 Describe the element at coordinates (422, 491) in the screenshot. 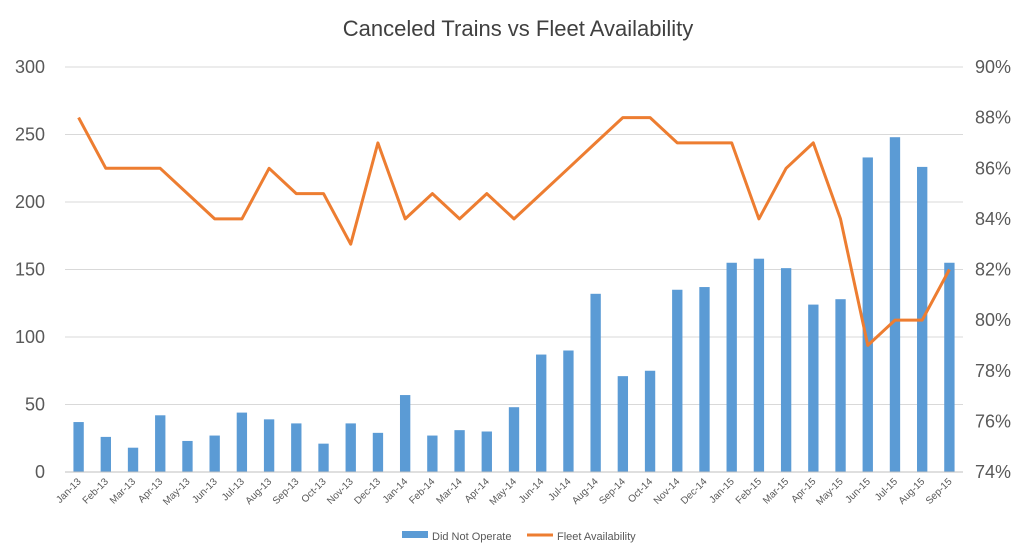

I see `x-tick-label: Feb-14` at that location.